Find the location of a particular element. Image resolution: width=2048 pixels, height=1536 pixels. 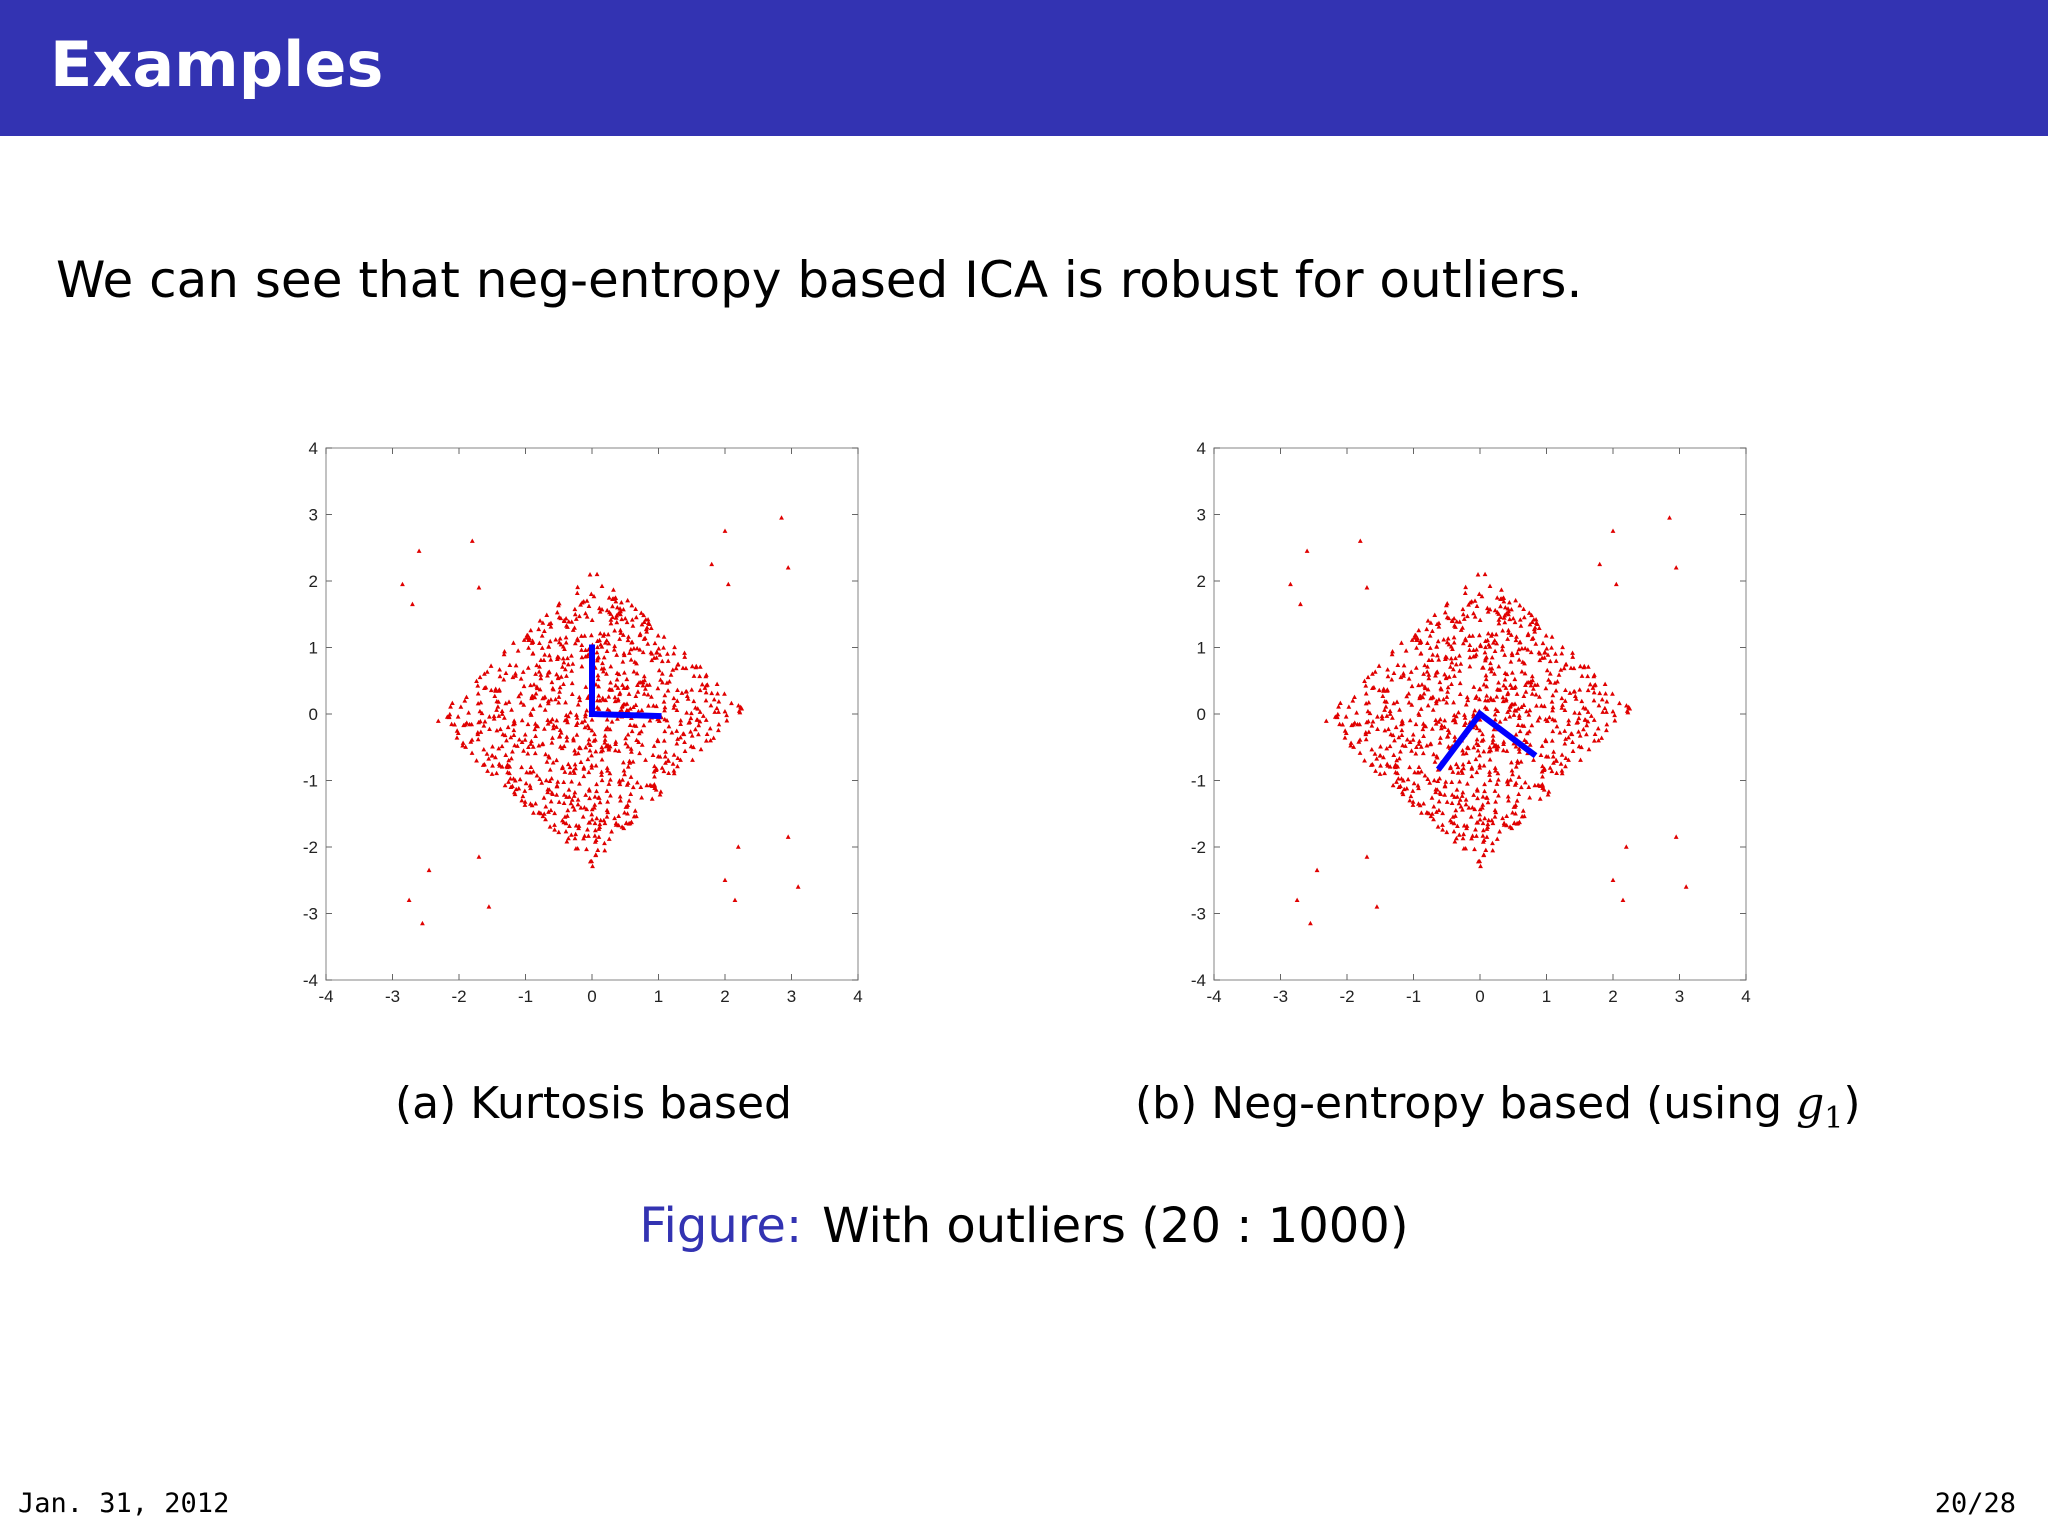

y-tick-label: -3 is located at coordinates (310, 914).